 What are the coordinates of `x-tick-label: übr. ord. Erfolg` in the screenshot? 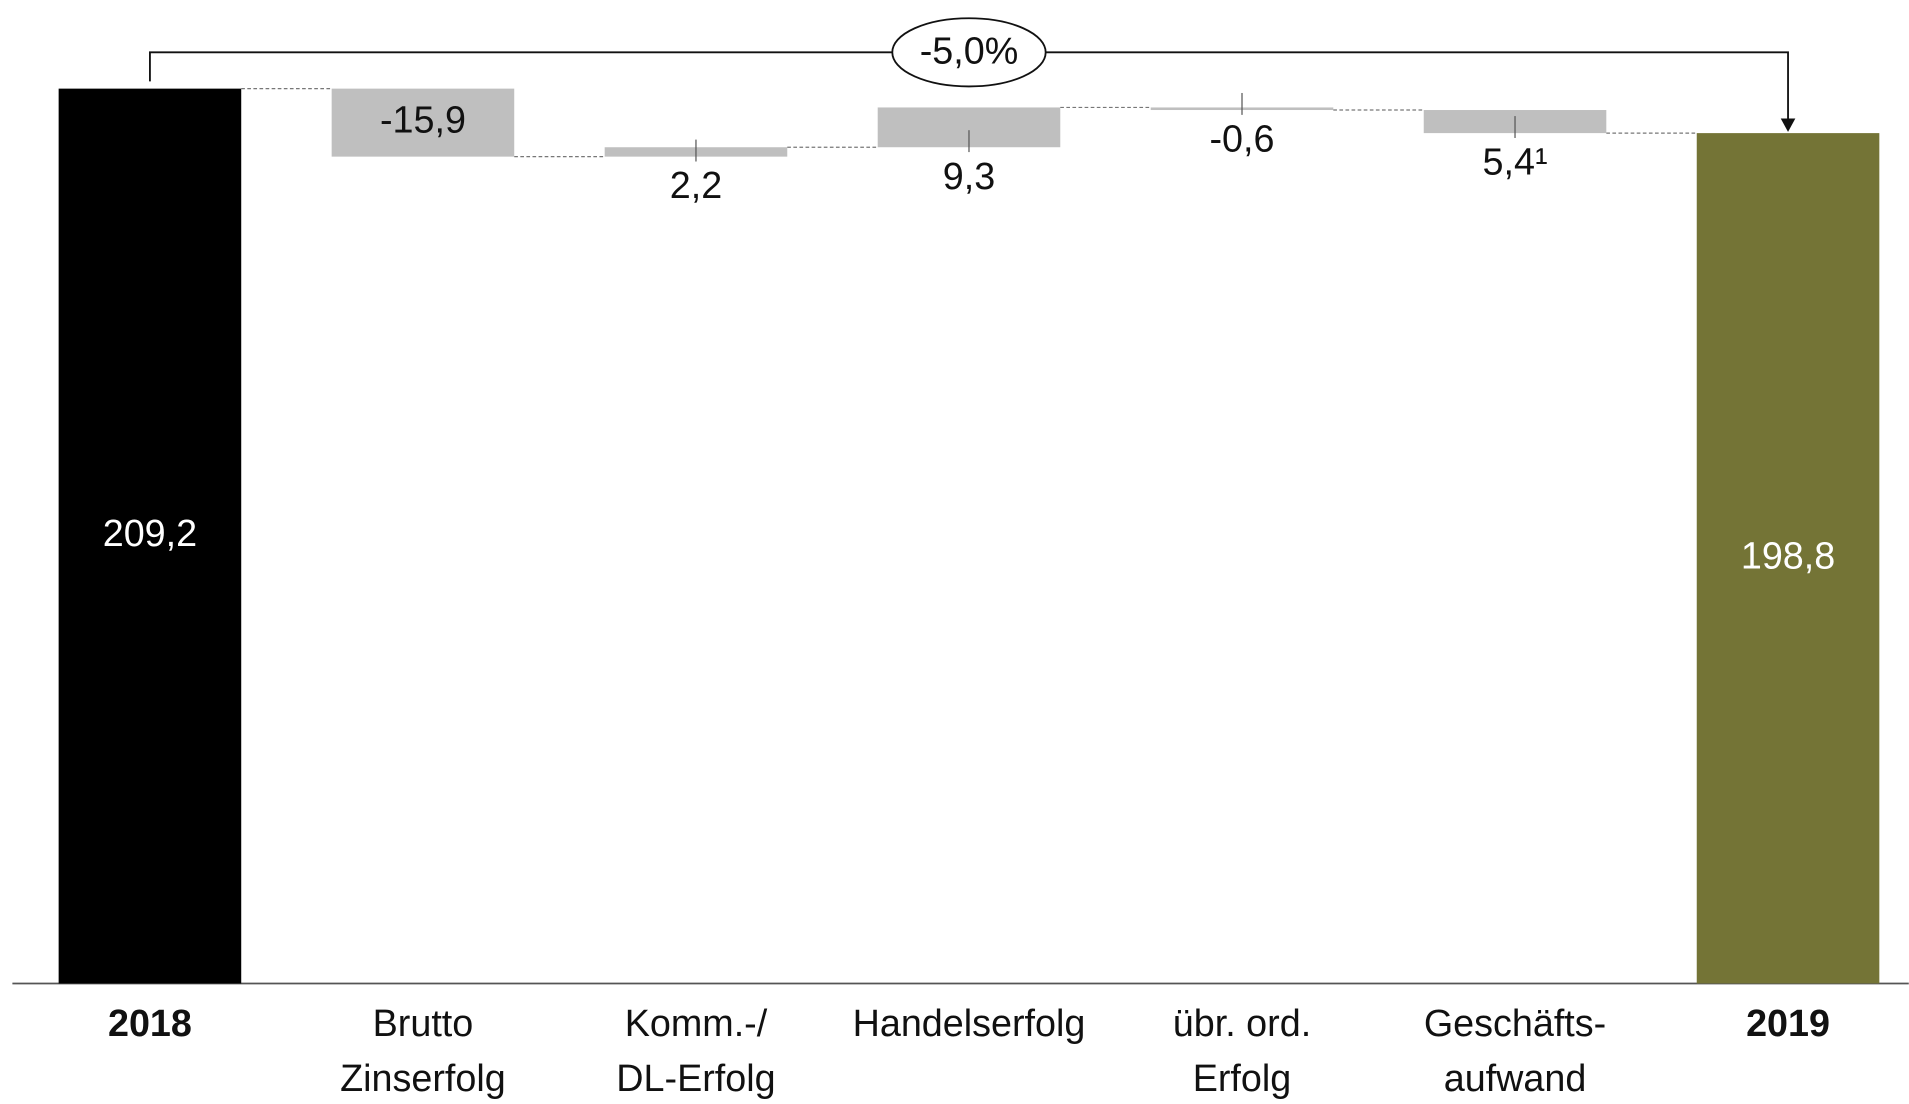 It's located at (1242, 1050).